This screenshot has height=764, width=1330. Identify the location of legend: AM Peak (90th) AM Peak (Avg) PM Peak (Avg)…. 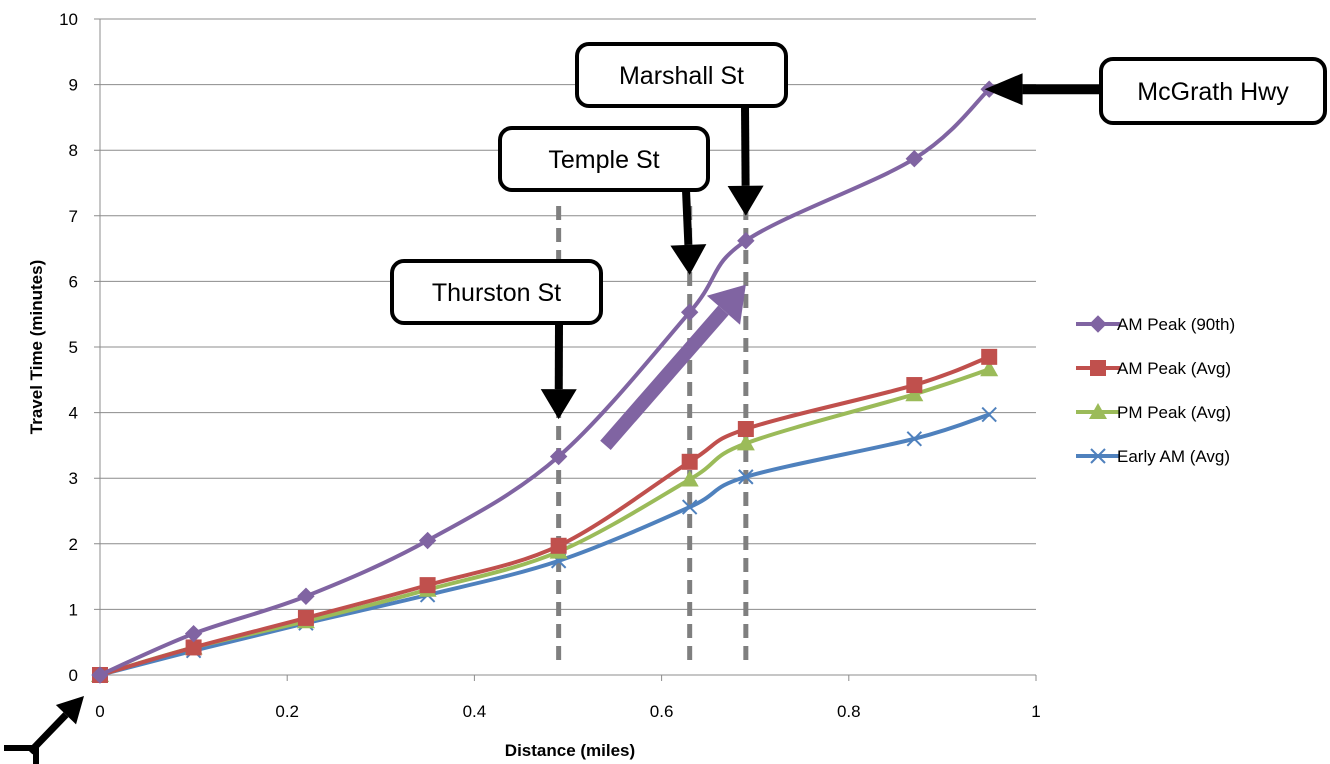
(1155, 390).